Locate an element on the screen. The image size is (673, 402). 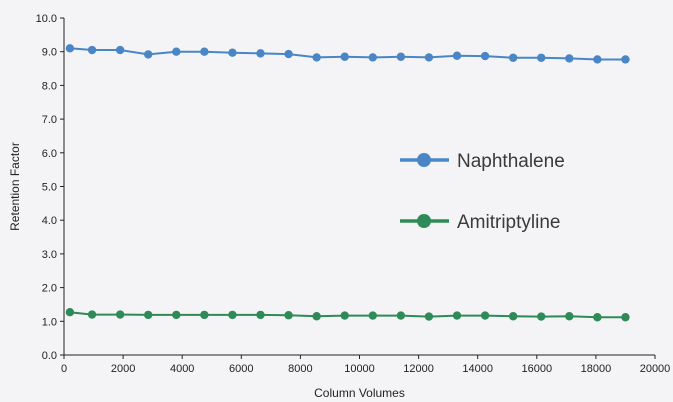
x-tick-label: 20000 is located at coordinates (655, 369).